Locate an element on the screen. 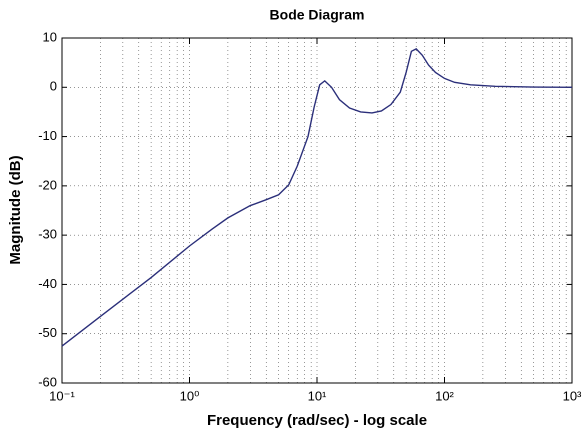 This screenshot has height=436, width=584. x-axis-label: Frequency (rad/sec) - log scale is located at coordinates (317, 420).